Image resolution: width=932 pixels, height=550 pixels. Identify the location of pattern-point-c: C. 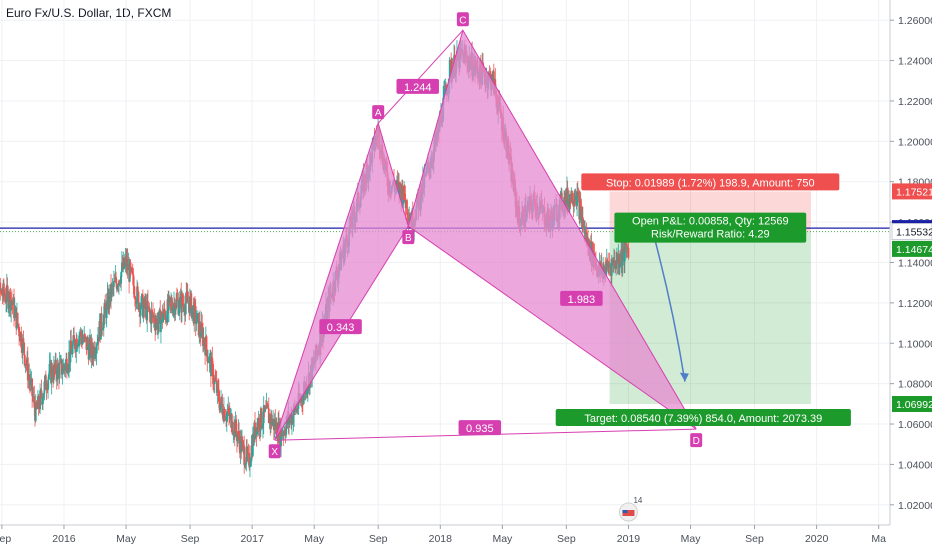
(462, 20).